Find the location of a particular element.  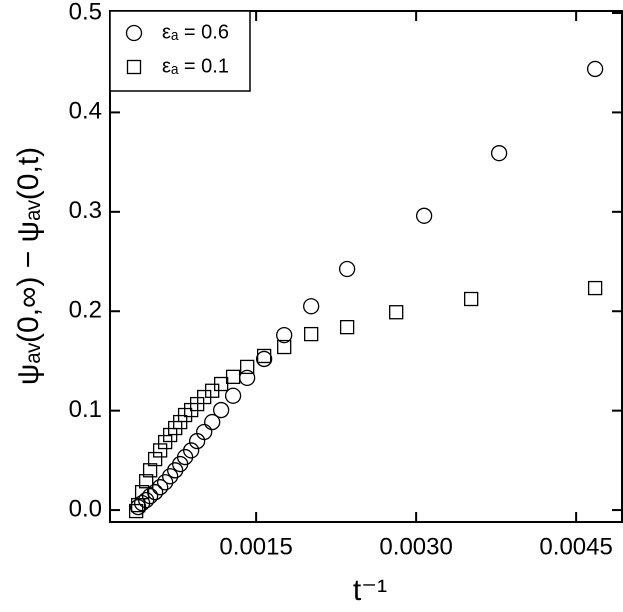

x-tick-label: 0.0045 is located at coordinates (575, 546).